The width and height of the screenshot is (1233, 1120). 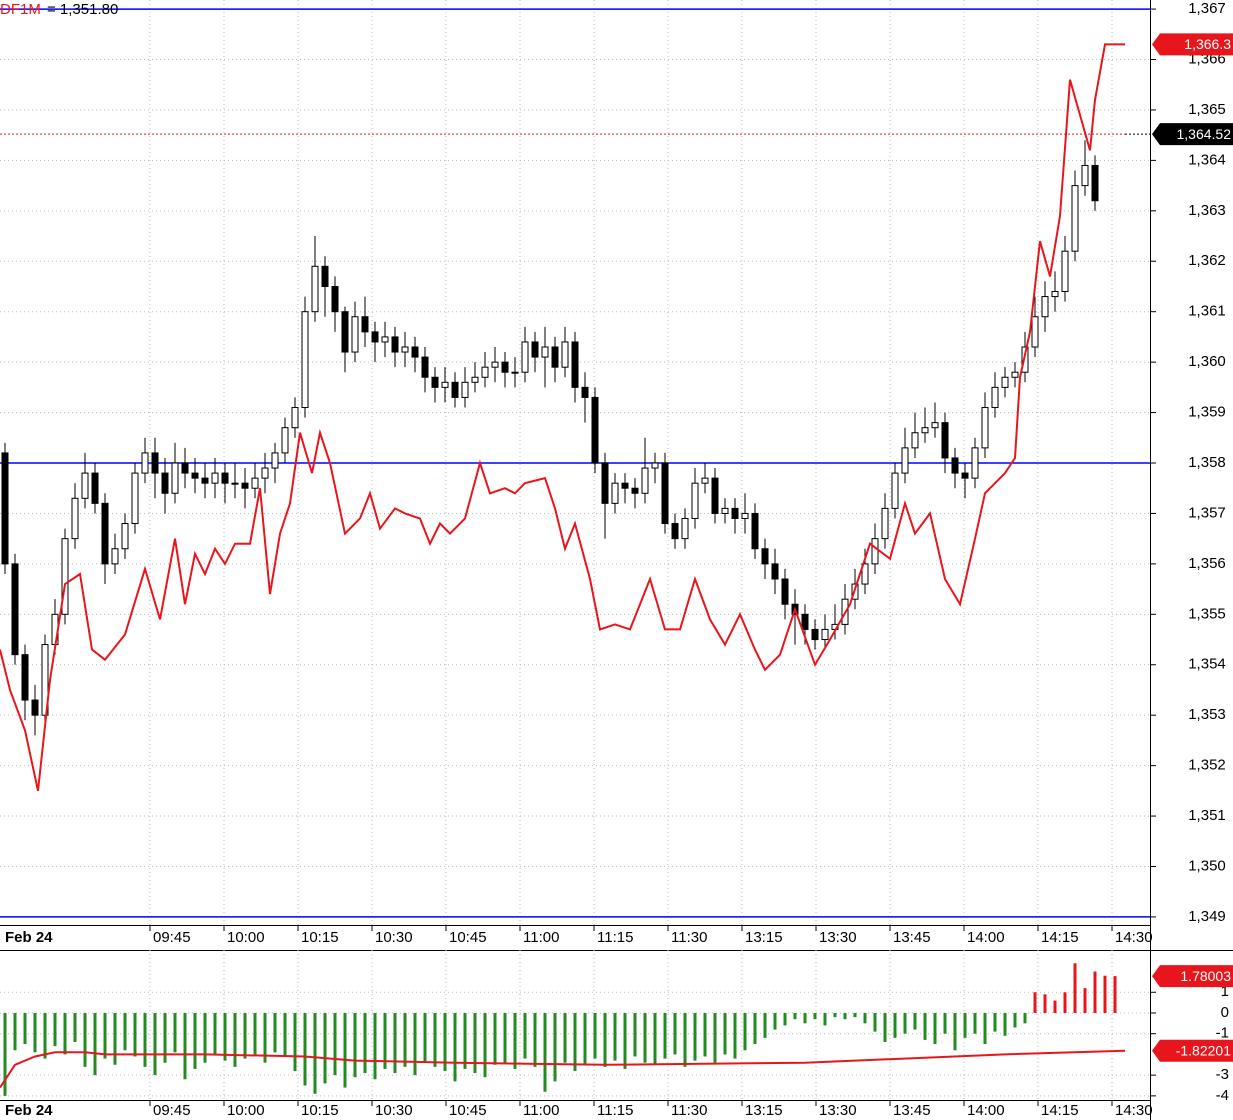 What do you see at coordinates (986, 1110) in the screenshot?
I see `x-tick-label: 14:00` at bounding box center [986, 1110].